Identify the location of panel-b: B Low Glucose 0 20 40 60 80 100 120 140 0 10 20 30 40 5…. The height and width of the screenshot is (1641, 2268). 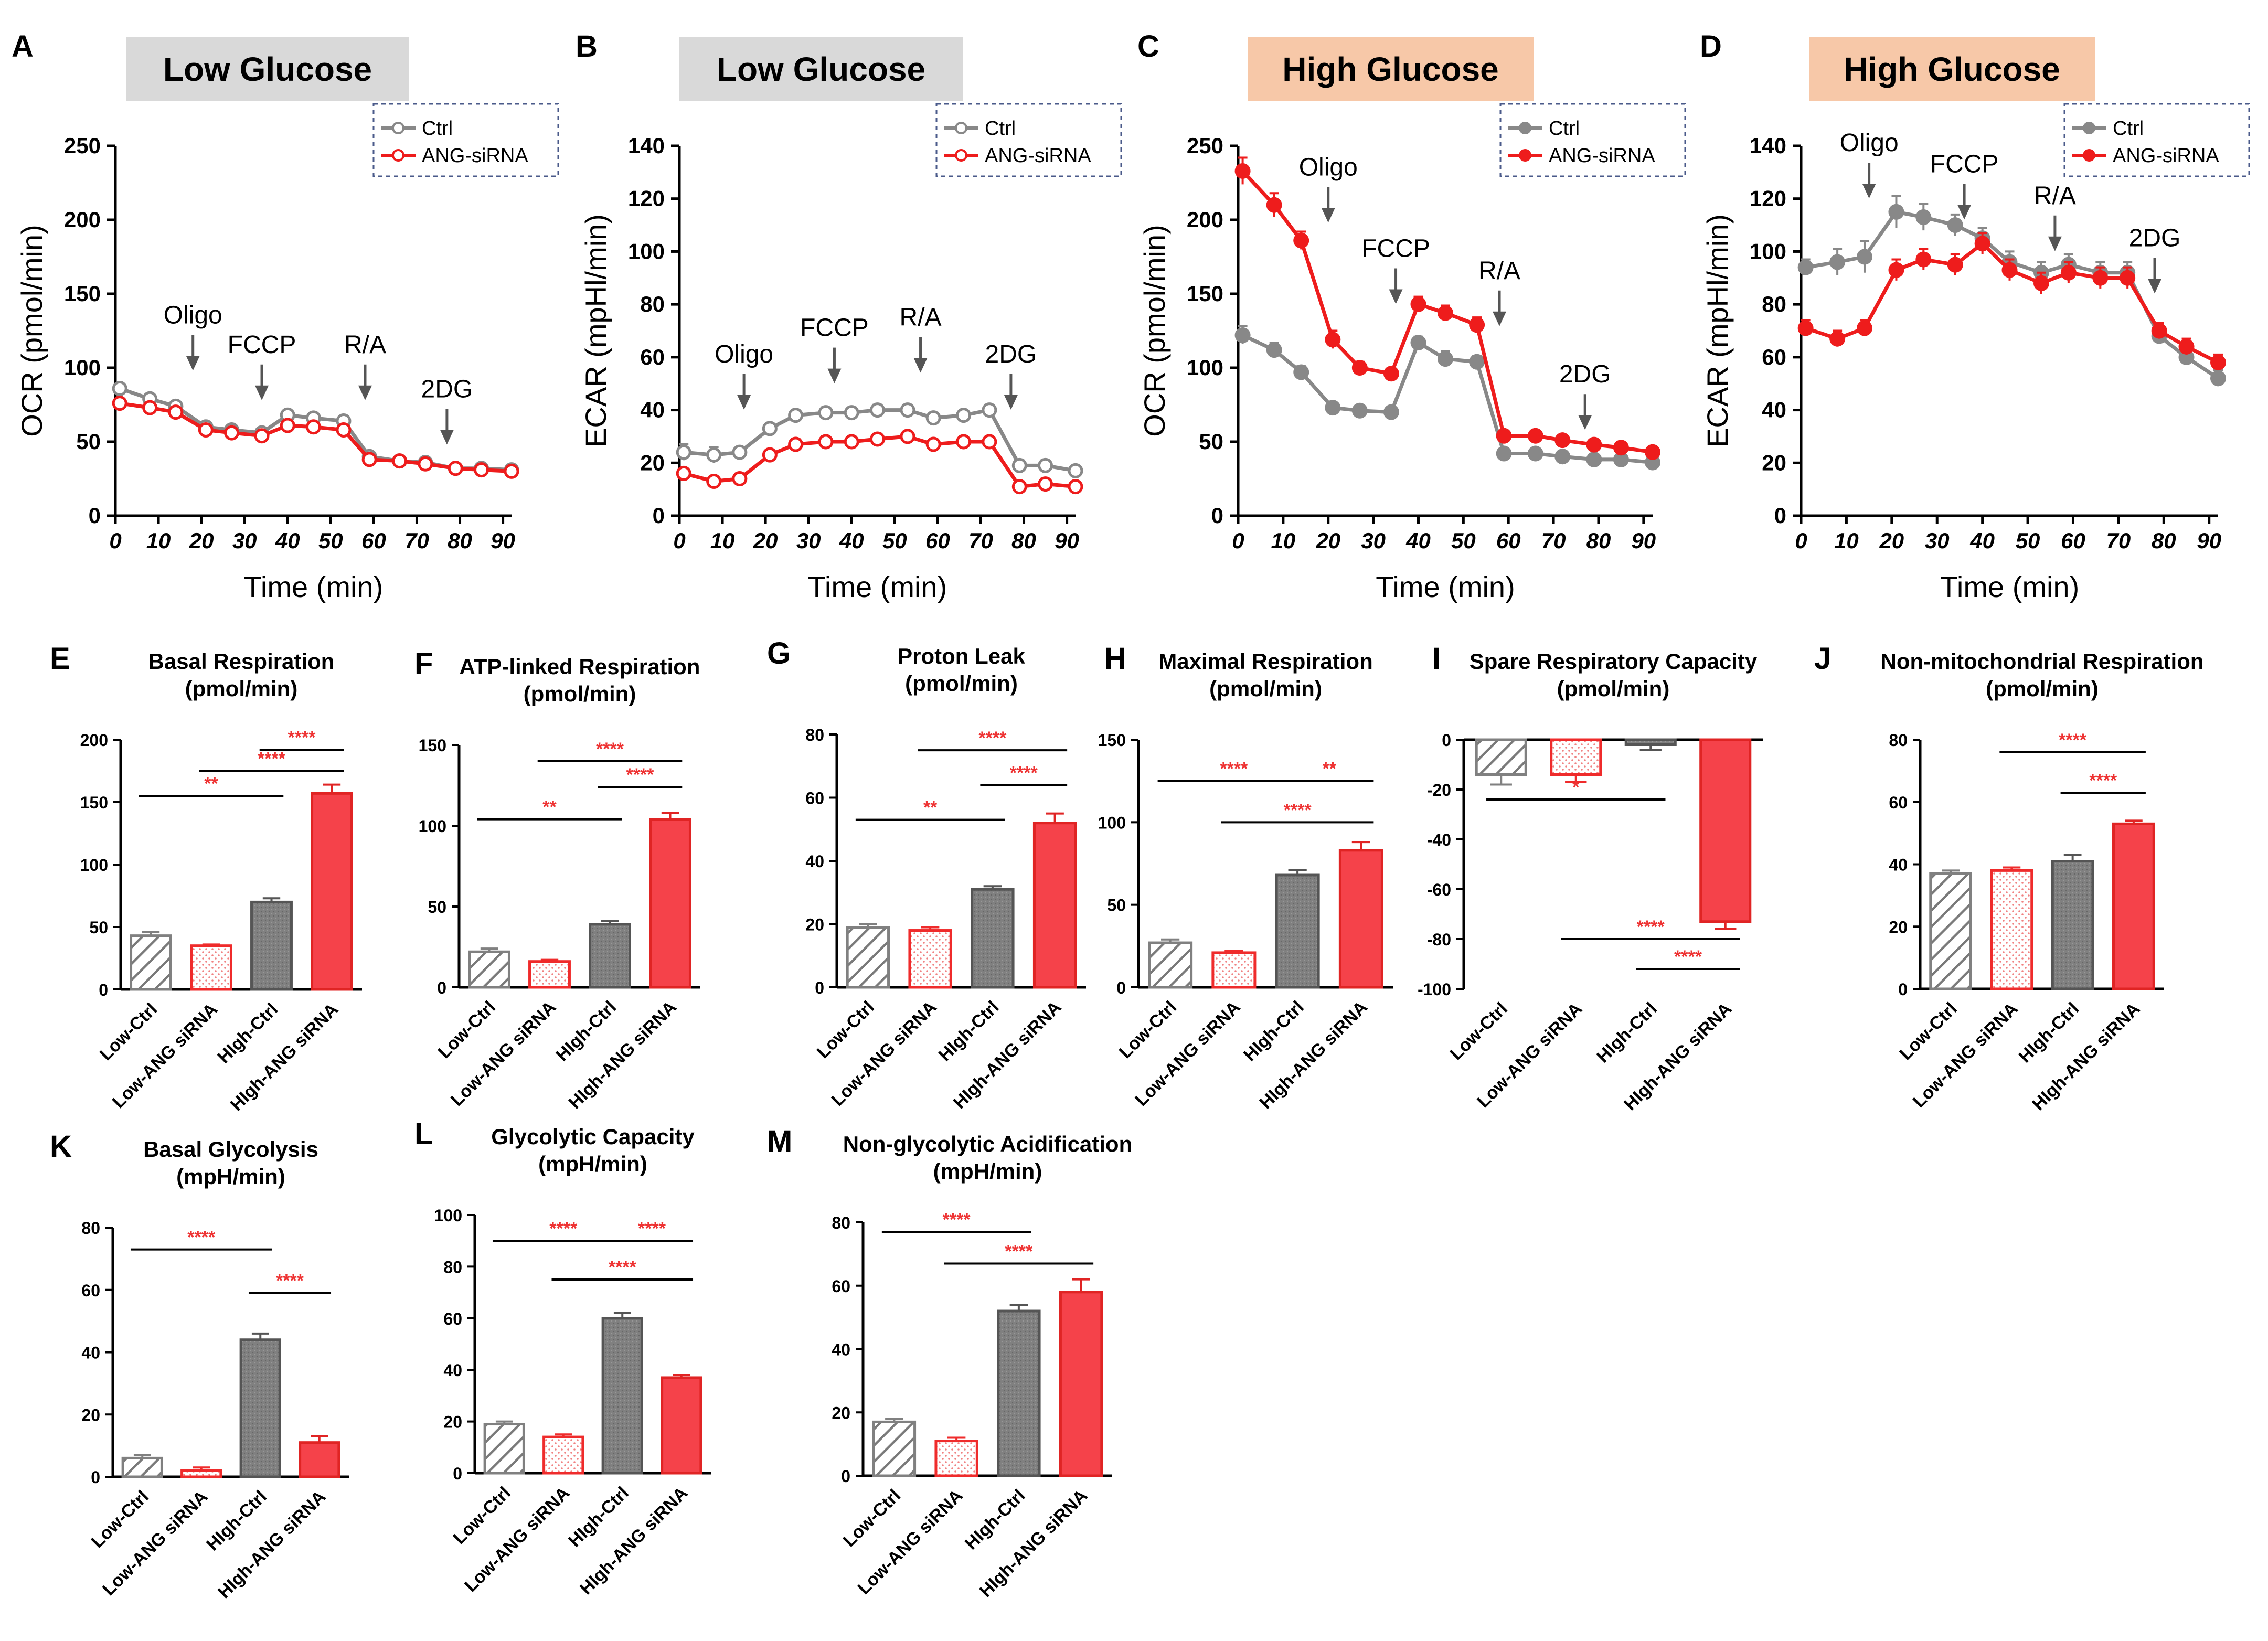
(849, 316).